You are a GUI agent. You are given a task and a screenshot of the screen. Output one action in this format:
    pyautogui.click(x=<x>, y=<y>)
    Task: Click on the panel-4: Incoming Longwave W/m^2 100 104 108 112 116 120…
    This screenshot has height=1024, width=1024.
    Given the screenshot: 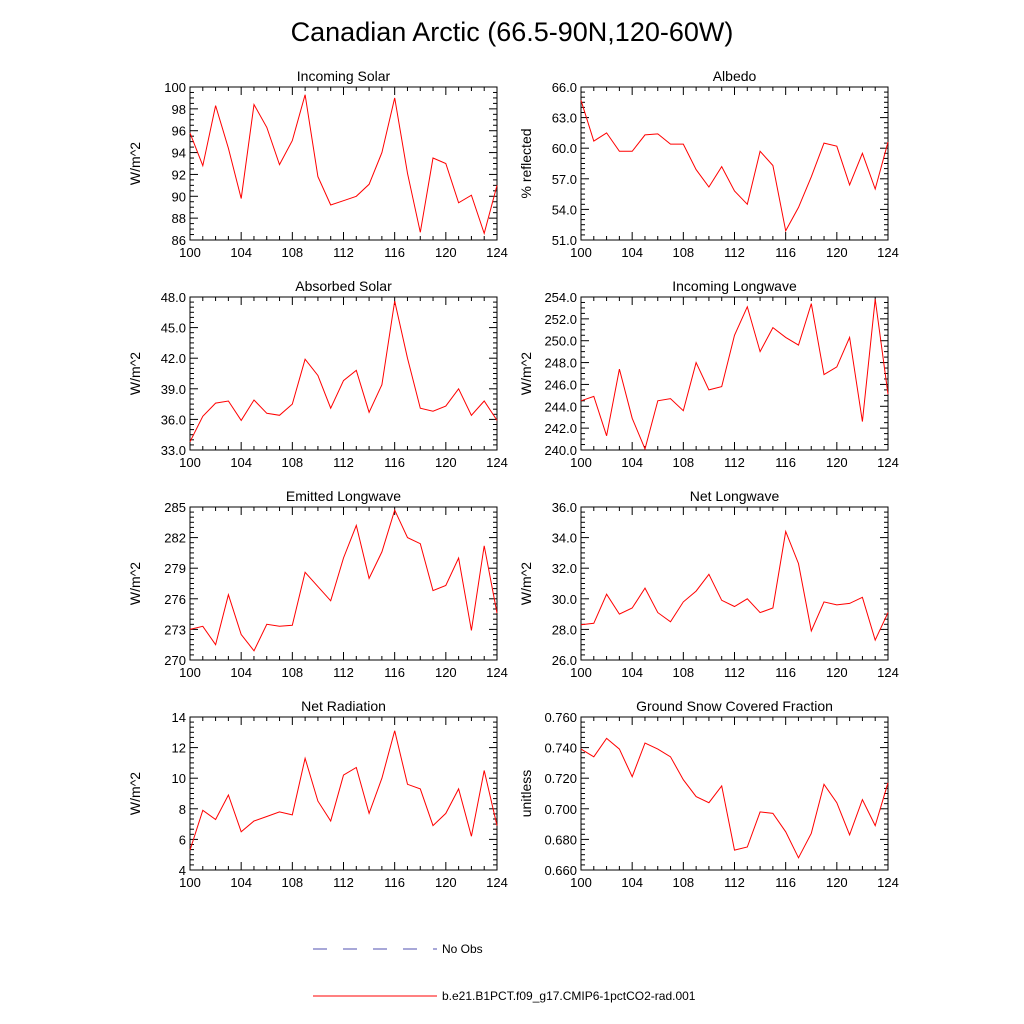 What is the action you would take?
    pyautogui.click(x=708, y=374)
    